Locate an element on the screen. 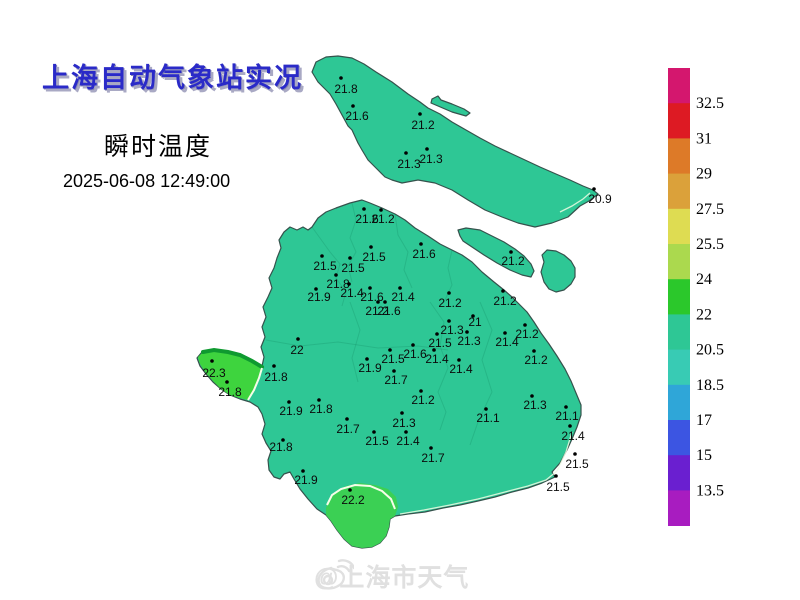 Image resolution: width=800 pixels, height=600 pixels. station-value: 22.2 is located at coordinates (353, 500).